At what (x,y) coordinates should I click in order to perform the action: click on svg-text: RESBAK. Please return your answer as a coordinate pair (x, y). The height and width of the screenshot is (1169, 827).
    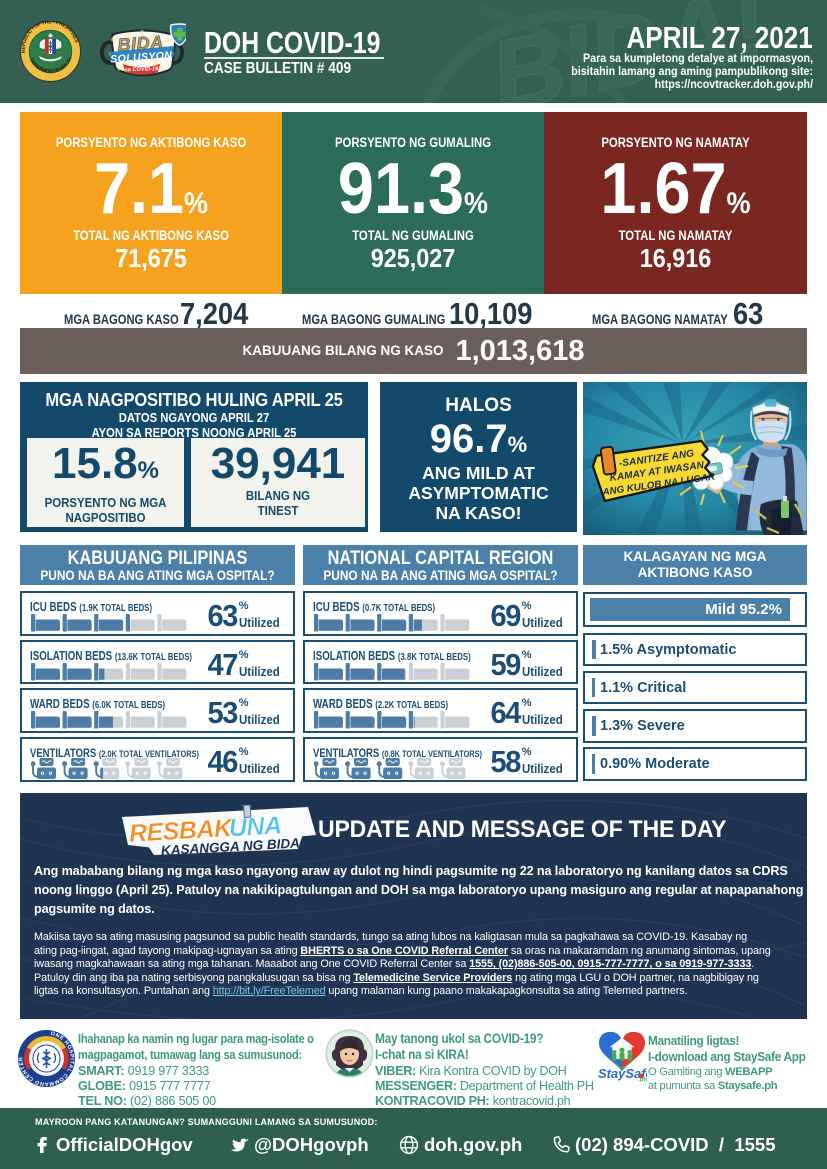
    Looking at the image, I should click on (181, 831).